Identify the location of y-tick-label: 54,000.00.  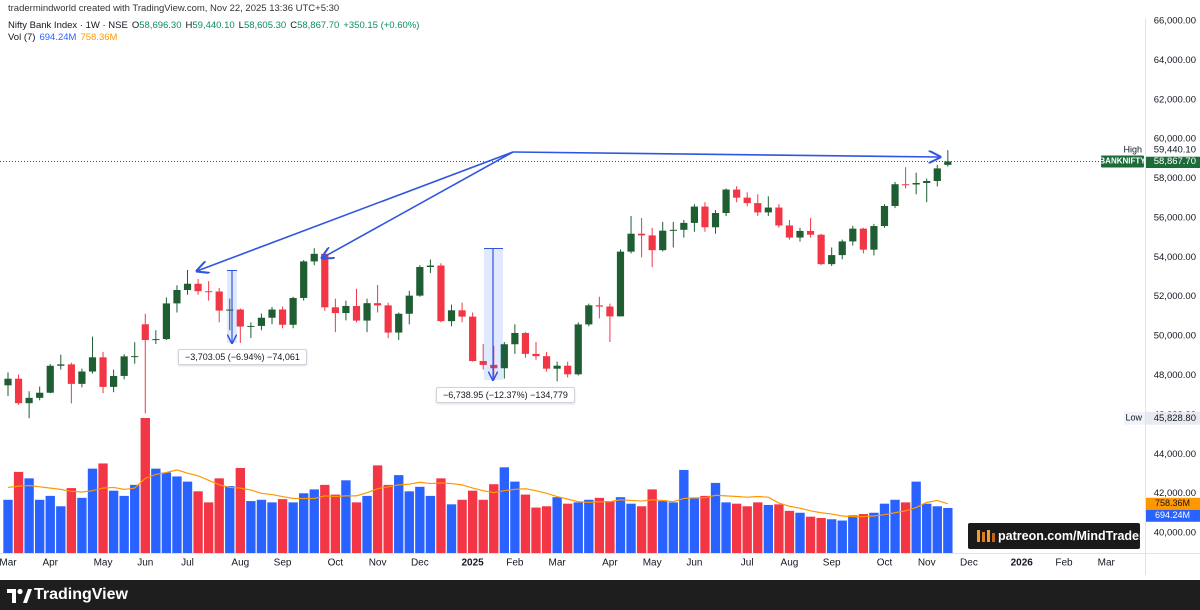
(1175, 257).